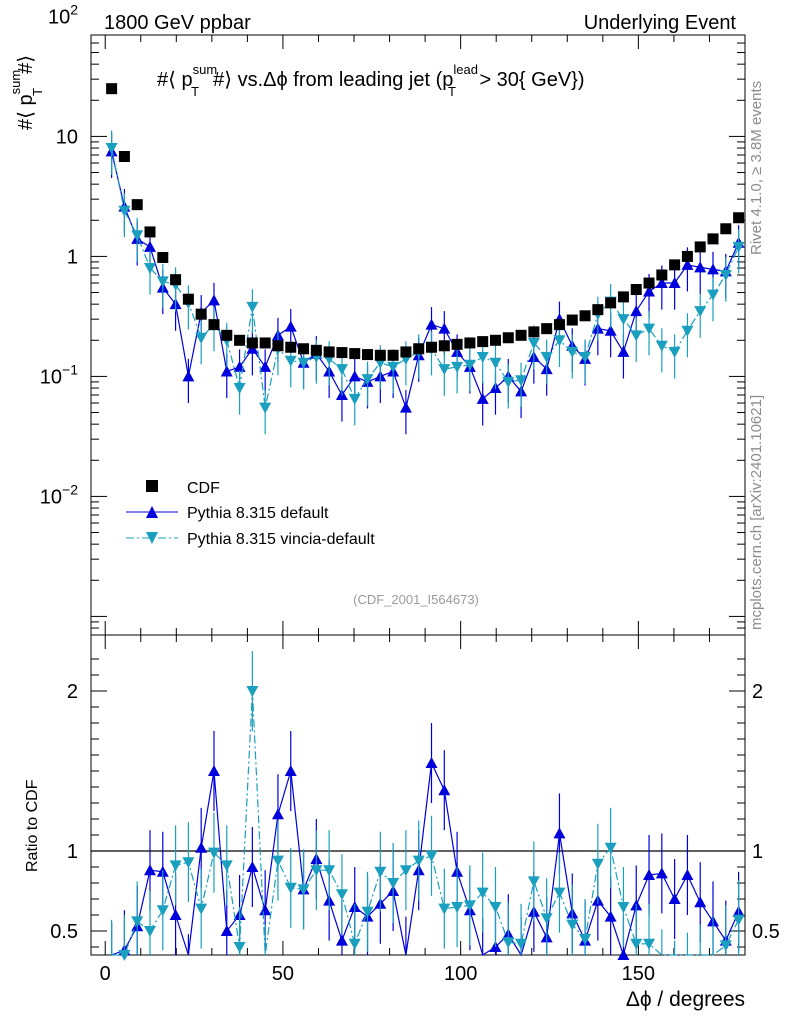 This screenshot has height=1024, width=786. What do you see at coordinates (460, 974) in the screenshot?
I see `x-tick-label: 100` at bounding box center [460, 974].